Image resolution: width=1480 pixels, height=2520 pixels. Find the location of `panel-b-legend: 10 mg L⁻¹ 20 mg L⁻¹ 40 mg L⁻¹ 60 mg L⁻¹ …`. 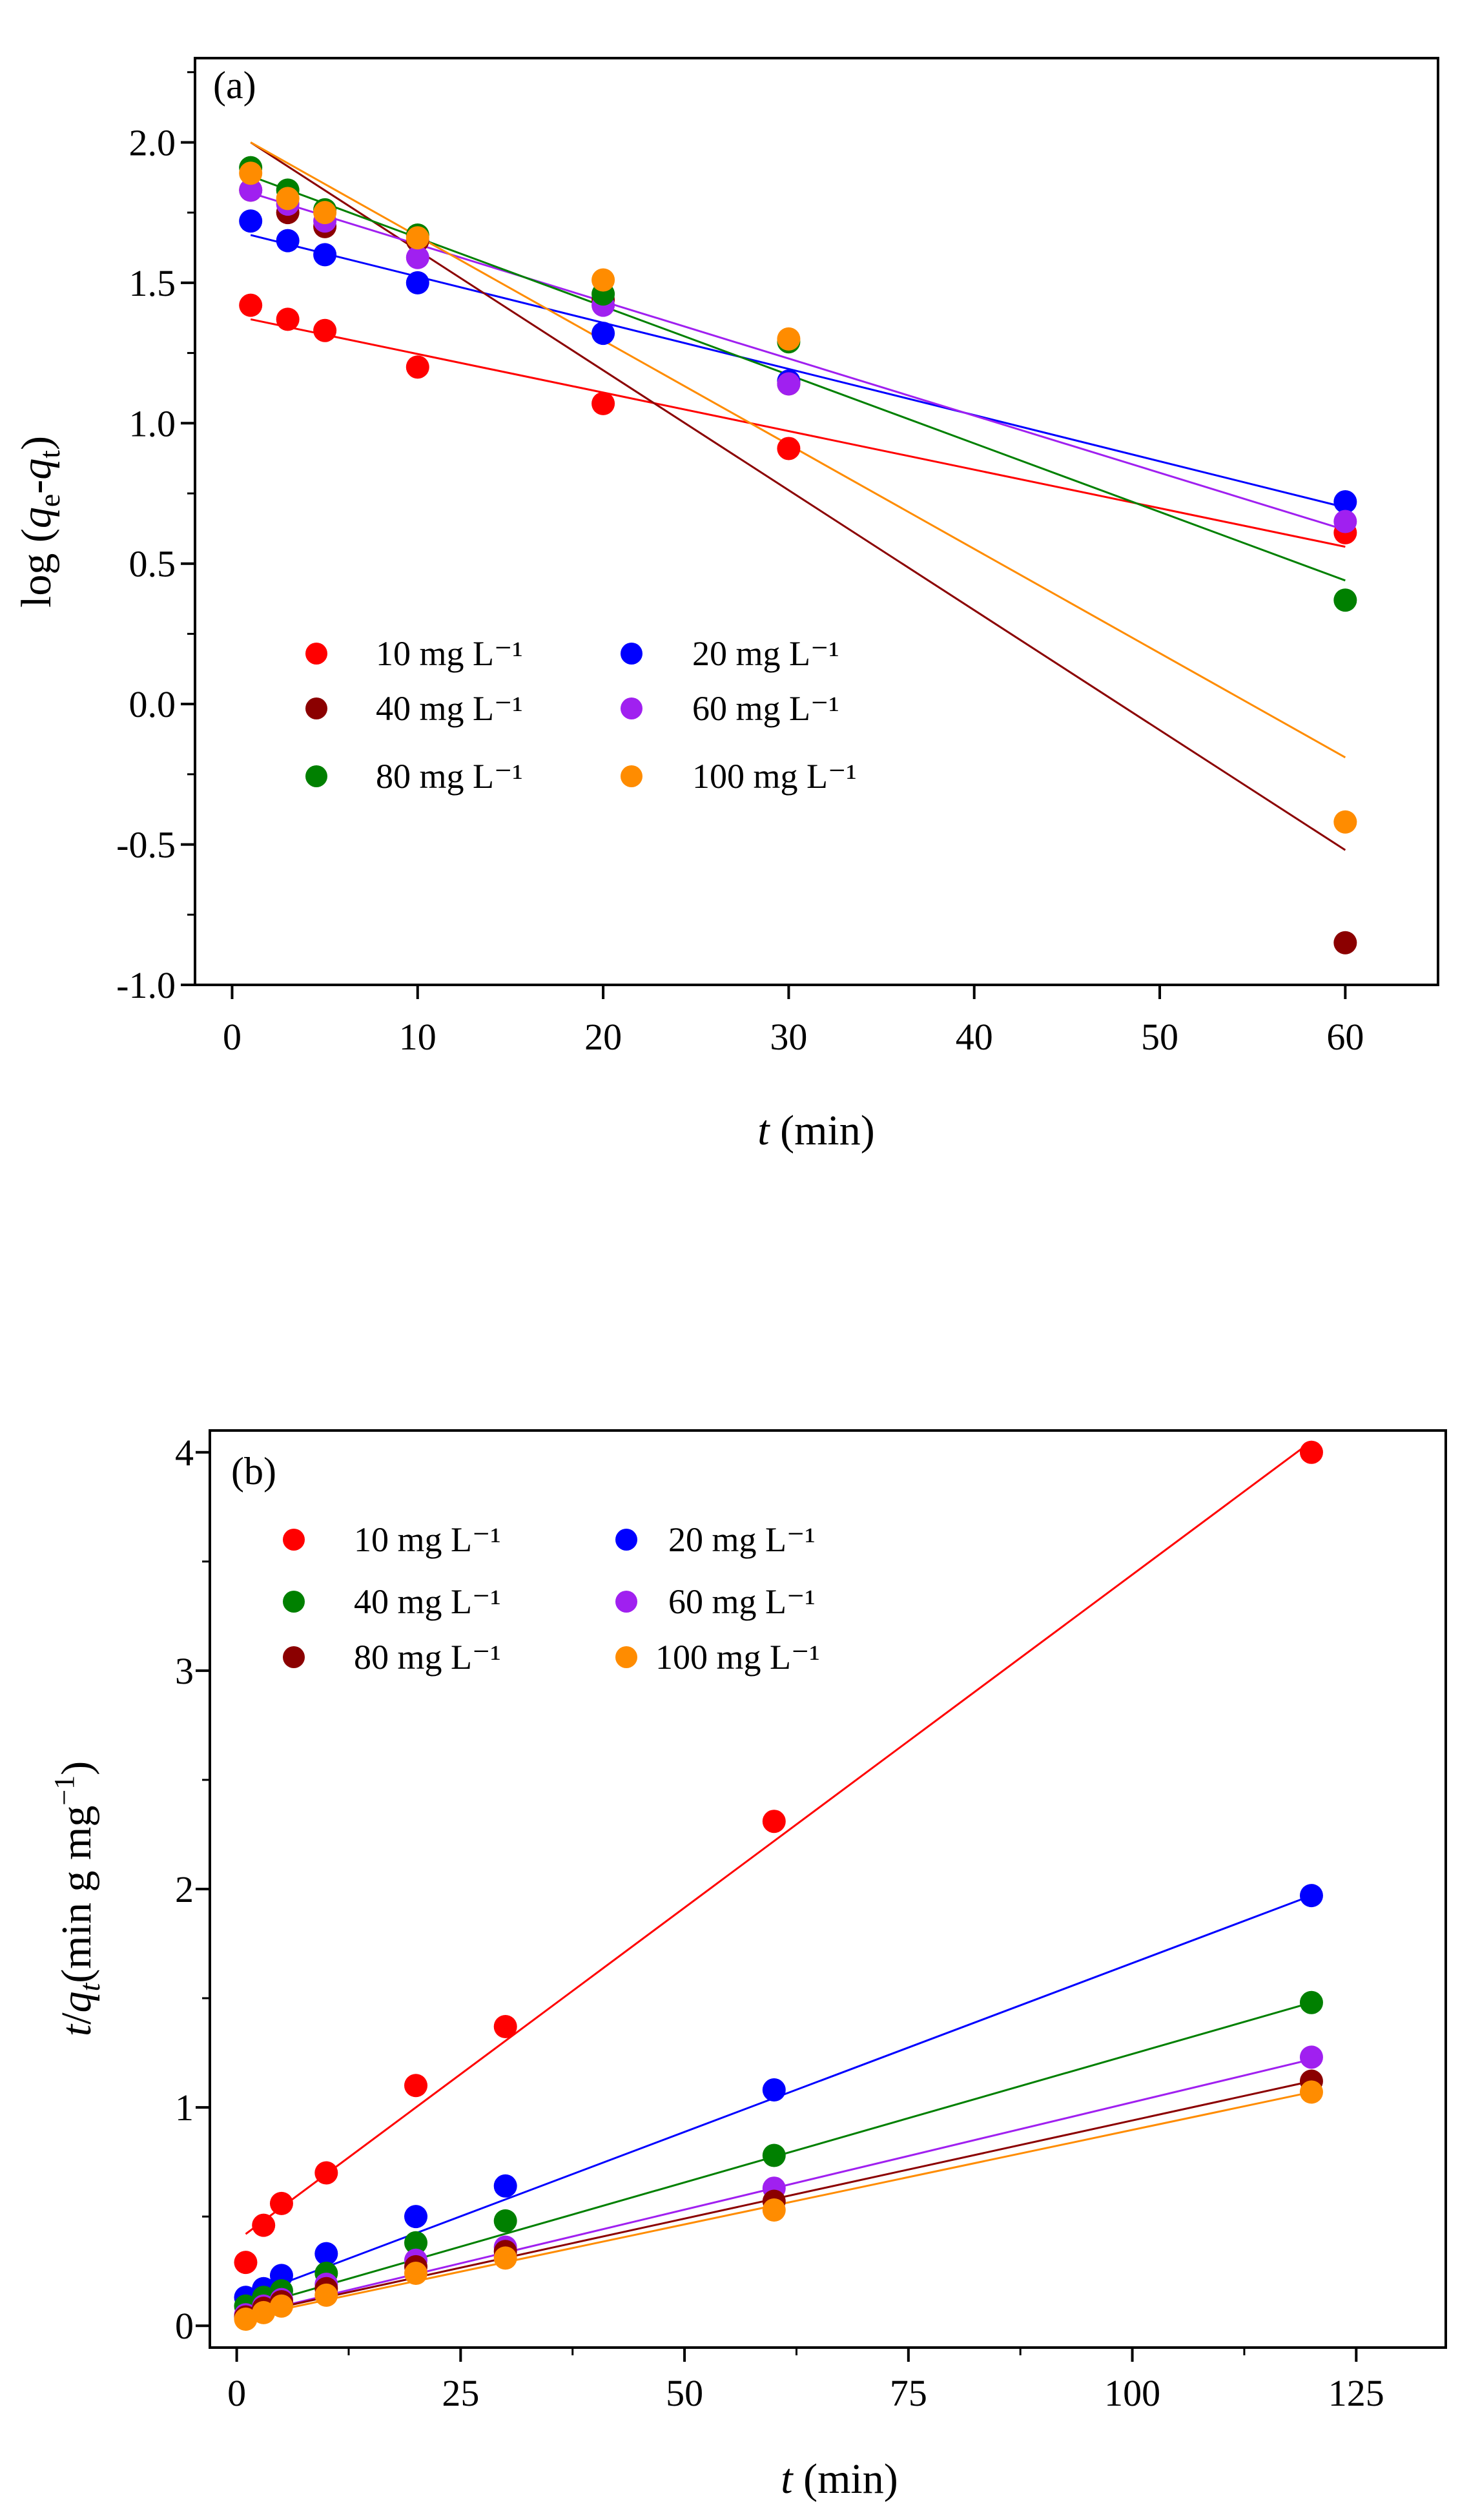

panel-b-legend: 10 mg L⁻¹ 20 mg L⁻¹ 40 mg L⁻¹ 60 mg L⁻¹ … is located at coordinates (551, 1599).